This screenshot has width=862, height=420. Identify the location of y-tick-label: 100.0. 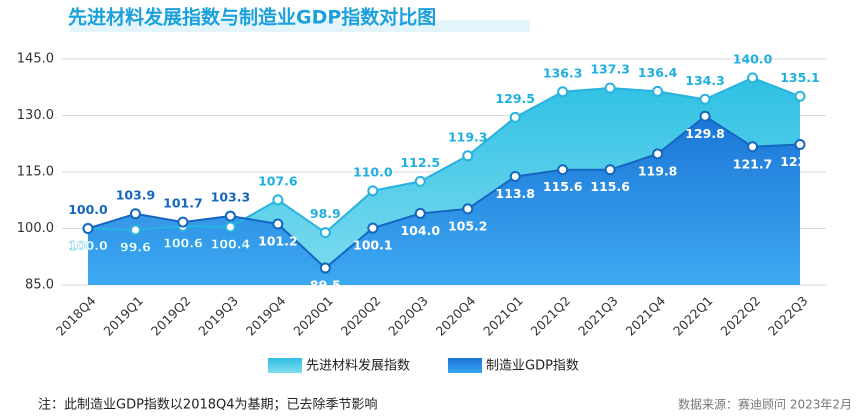
(35, 228).